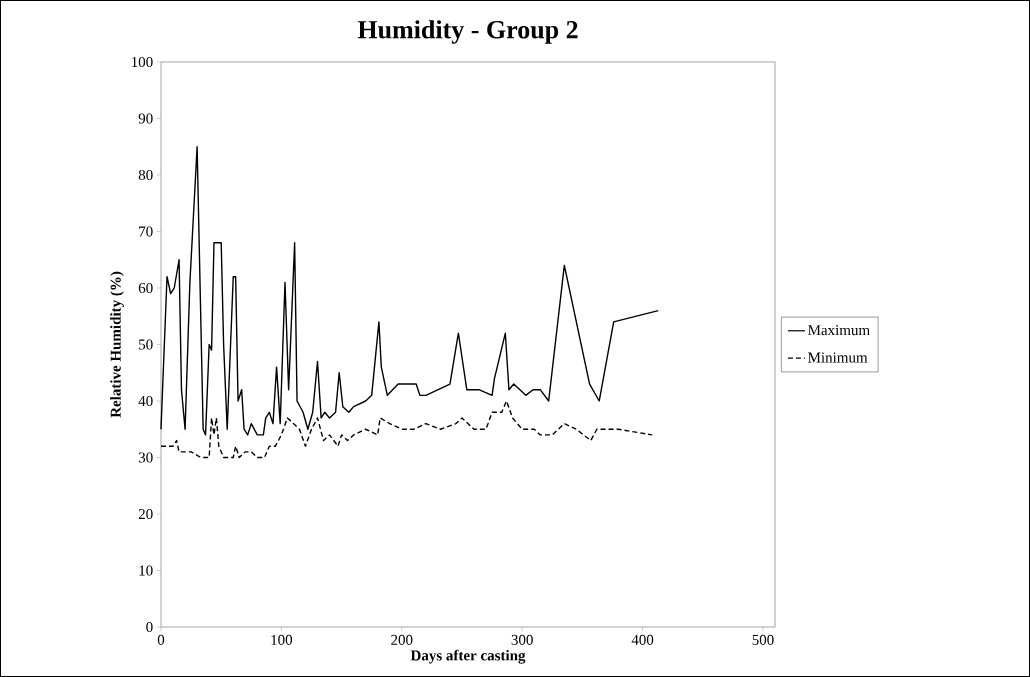  What do you see at coordinates (149, 627) in the screenshot?
I see `y-tick-label: 0` at bounding box center [149, 627].